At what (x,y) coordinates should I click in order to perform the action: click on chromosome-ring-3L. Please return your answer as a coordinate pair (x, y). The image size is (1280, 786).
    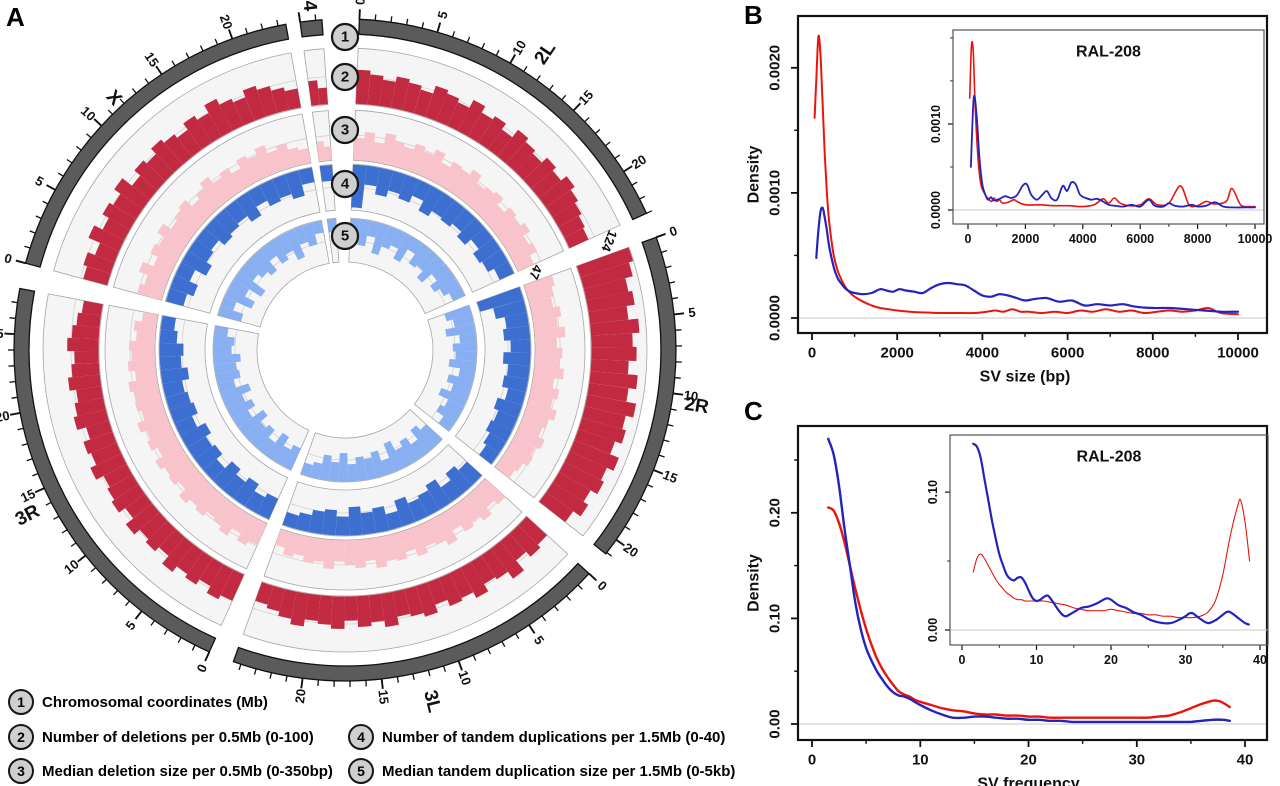
    Looking at the image, I should click on (411, 622).